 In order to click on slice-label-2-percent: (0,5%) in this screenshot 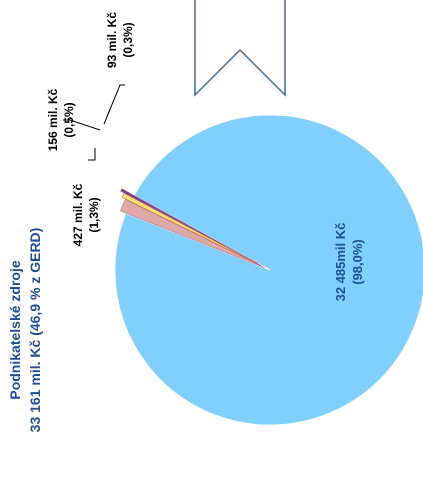, I will do `click(69, 119)`.